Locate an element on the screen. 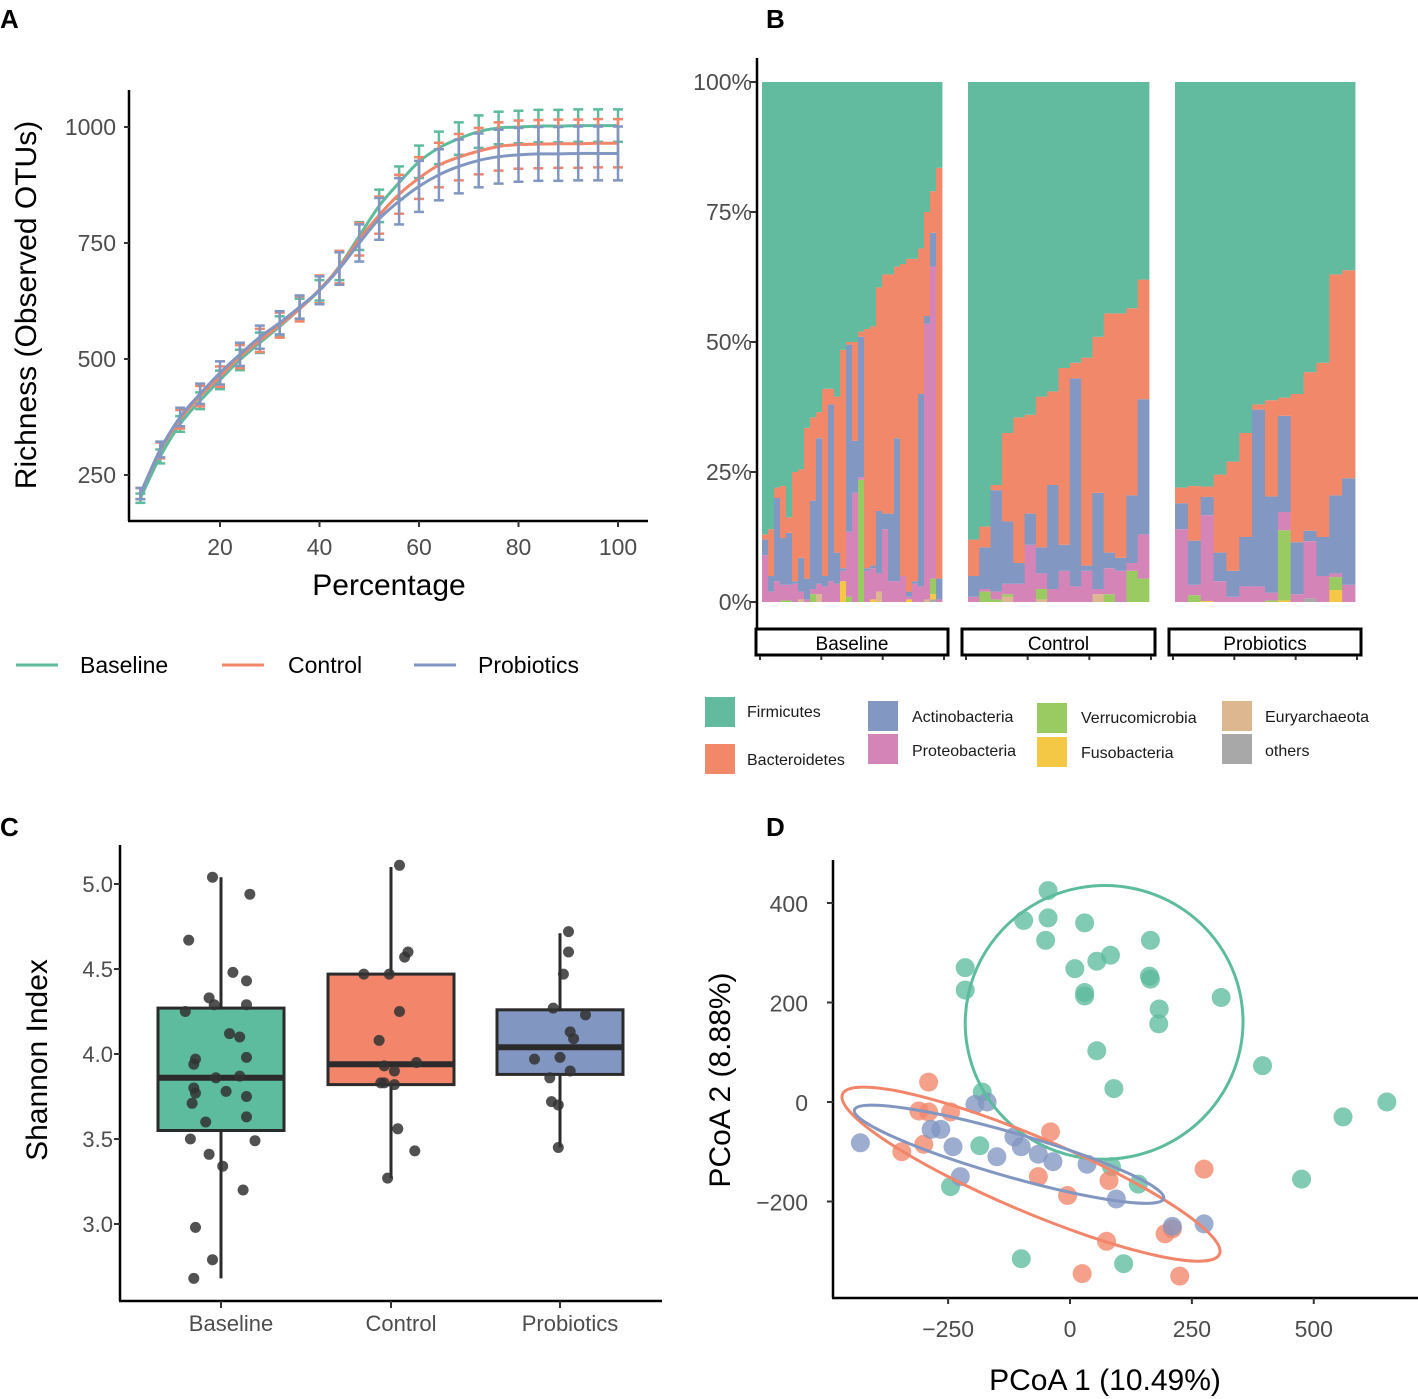 This screenshot has width=1418, height=1399. a-legend-item-probiotics: Probiotics is located at coordinates (496, 665).